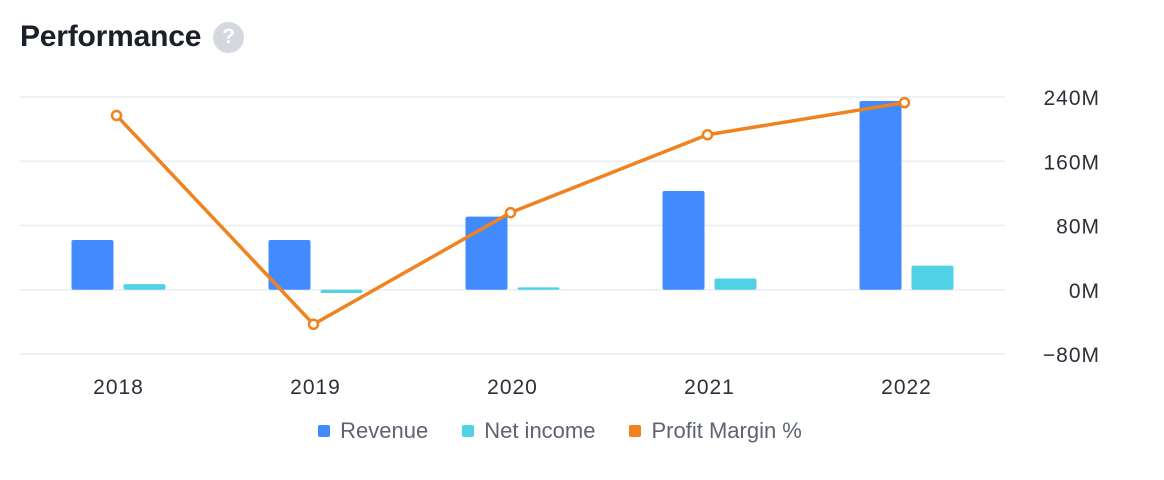  What do you see at coordinates (313, 324) in the screenshot?
I see `profit-margin-point-2019` at bounding box center [313, 324].